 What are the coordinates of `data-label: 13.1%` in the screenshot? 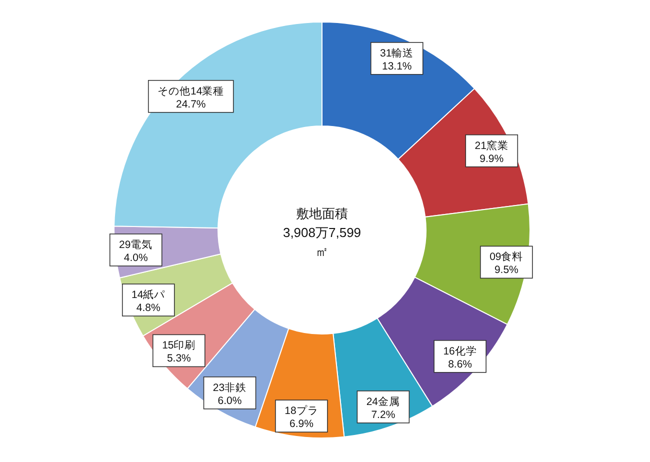 It's located at (397, 66).